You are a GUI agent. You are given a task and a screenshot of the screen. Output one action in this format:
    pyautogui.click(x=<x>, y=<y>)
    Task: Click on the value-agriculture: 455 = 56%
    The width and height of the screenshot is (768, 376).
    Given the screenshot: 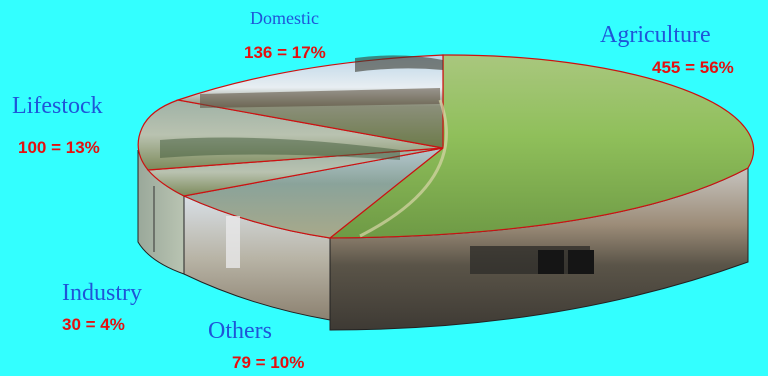 What is the action you would take?
    pyautogui.click(x=693, y=67)
    